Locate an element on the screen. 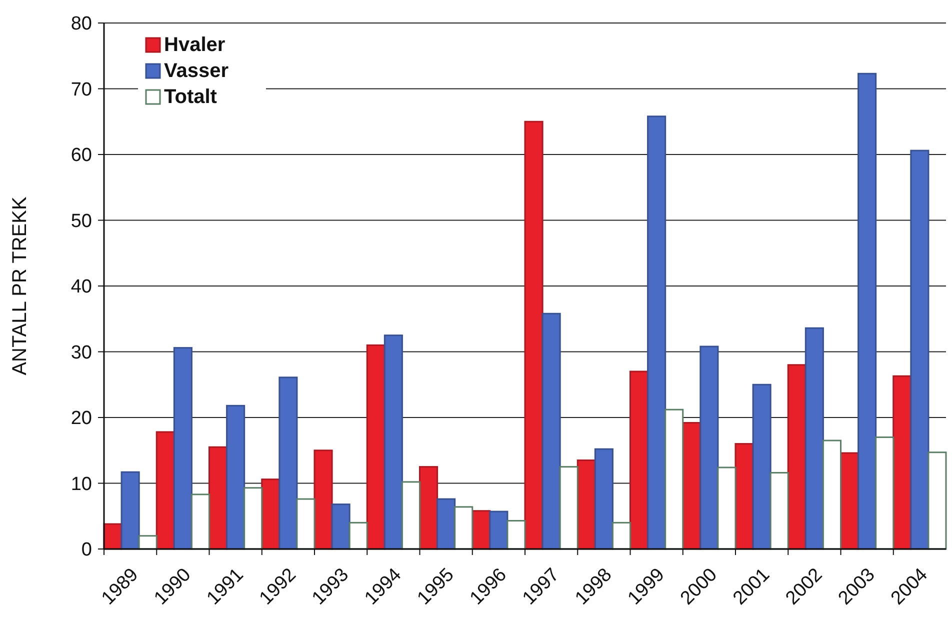 The image size is (952, 640). legend-label: Totalt is located at coordinates (191, 97).